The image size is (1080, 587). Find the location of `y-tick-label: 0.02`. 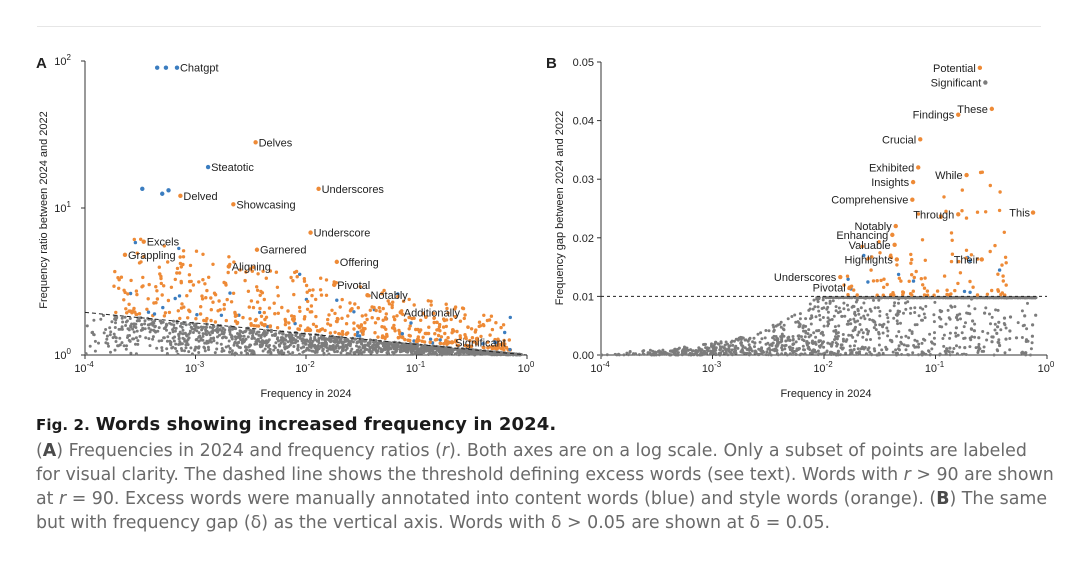

y-tick-label: 0.02 is located at coordinates (583, 239).